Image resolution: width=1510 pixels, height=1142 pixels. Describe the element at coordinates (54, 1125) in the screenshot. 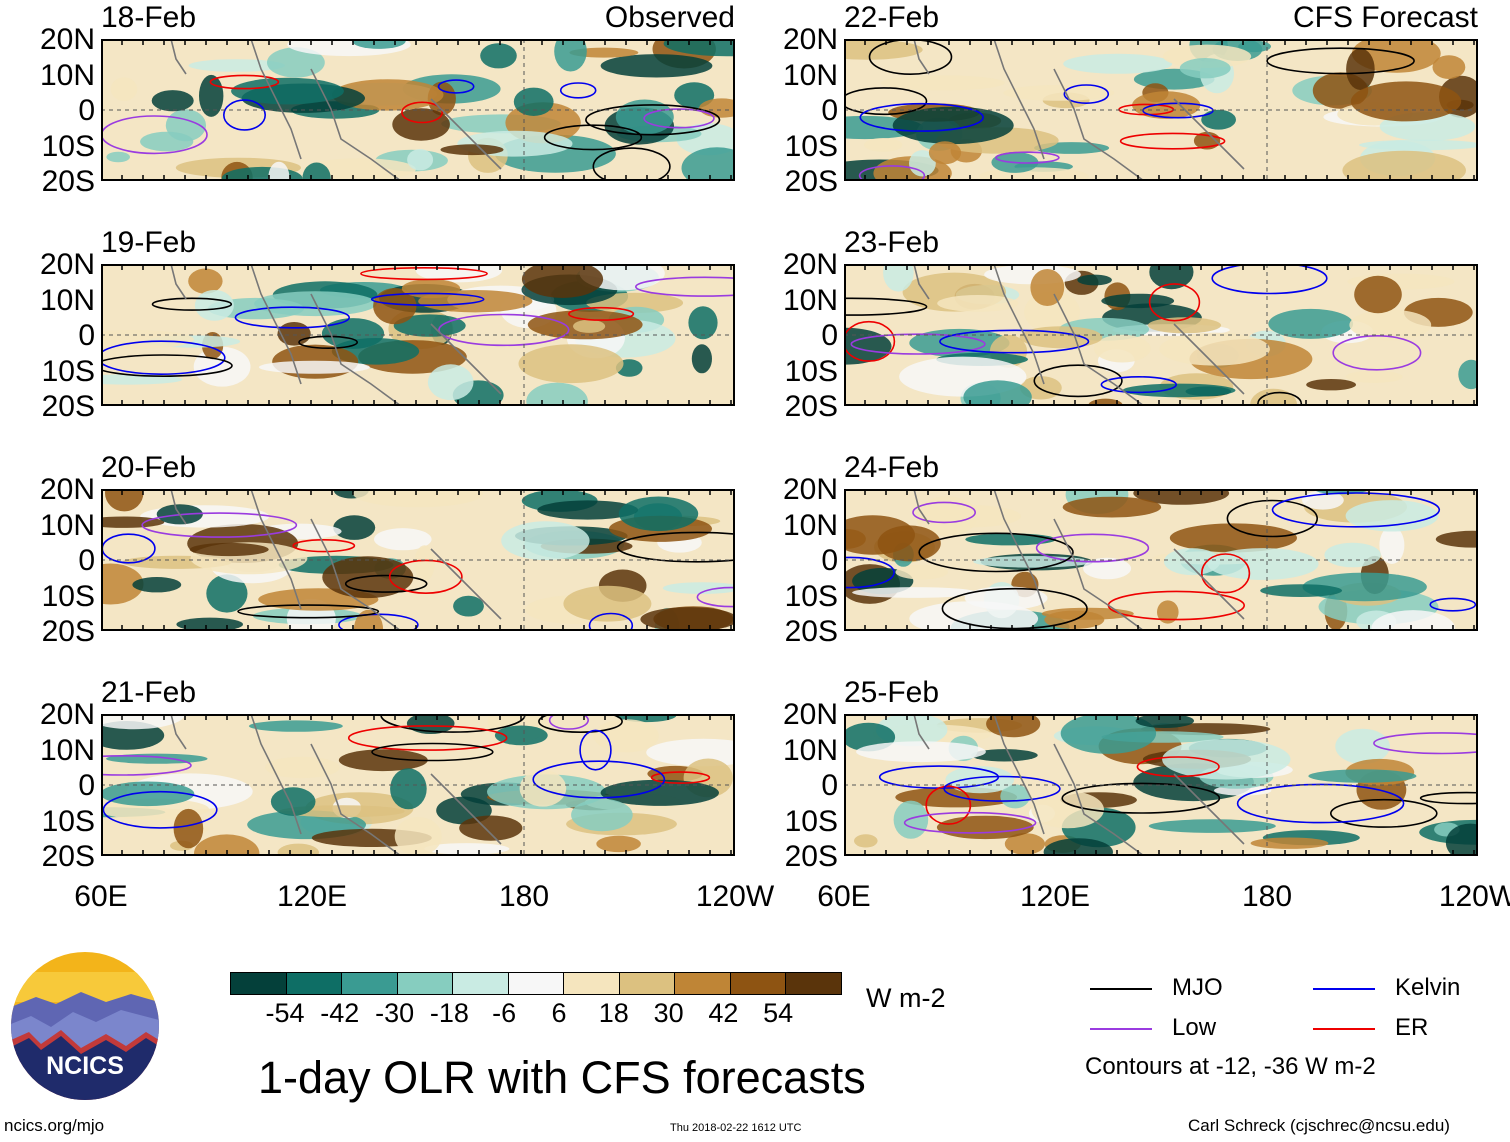

I see `footer-url: ncics.org/mjo` at that location.